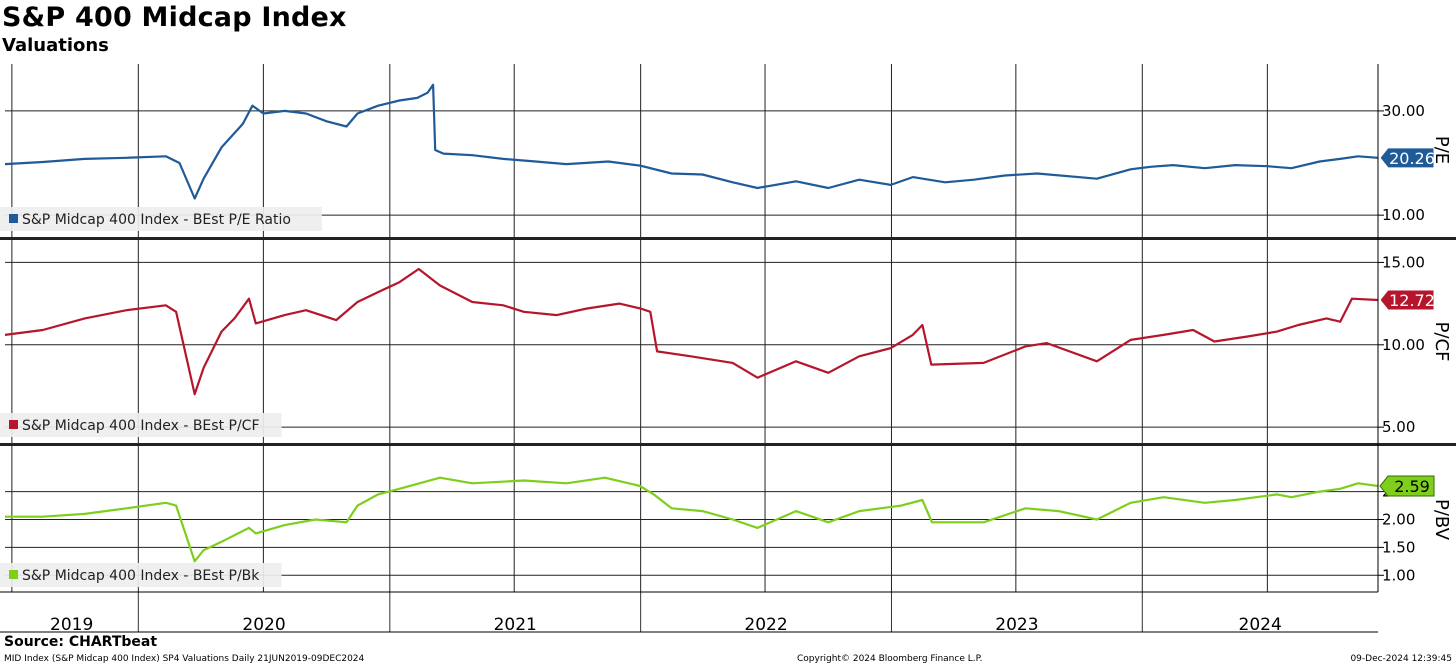  I want to click on series-line-pbv, so click(692, 519).